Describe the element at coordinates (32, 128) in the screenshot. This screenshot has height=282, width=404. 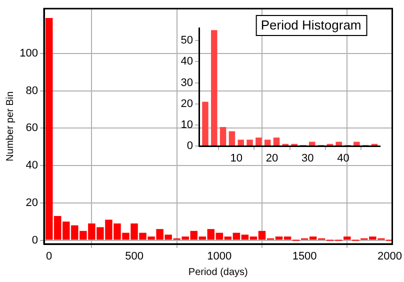
I see `y-tick-label: 60` at that location.